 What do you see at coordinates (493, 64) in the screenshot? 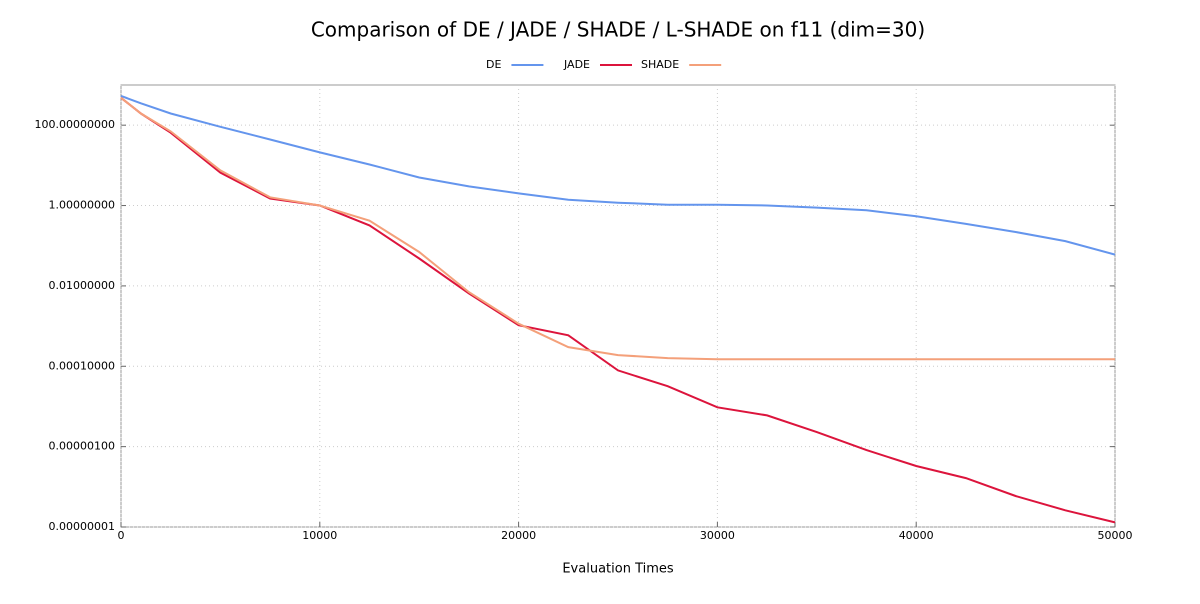
I see `legend-label: DE` at bounding box center [493, 64].